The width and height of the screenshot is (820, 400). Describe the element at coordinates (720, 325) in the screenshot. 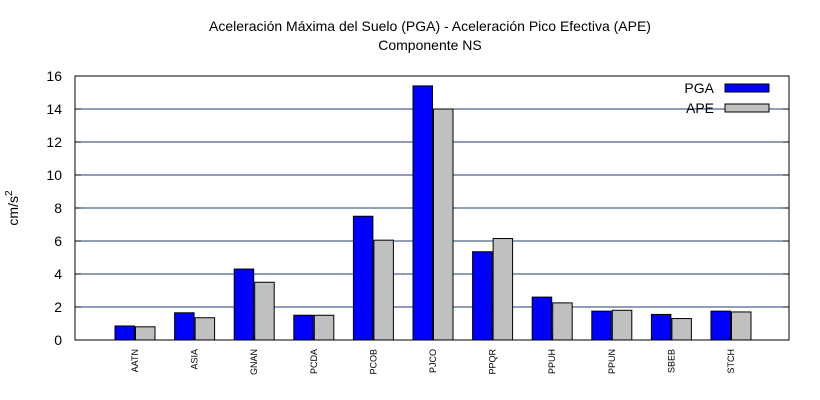

I see `bar-pga-stch` at that location.